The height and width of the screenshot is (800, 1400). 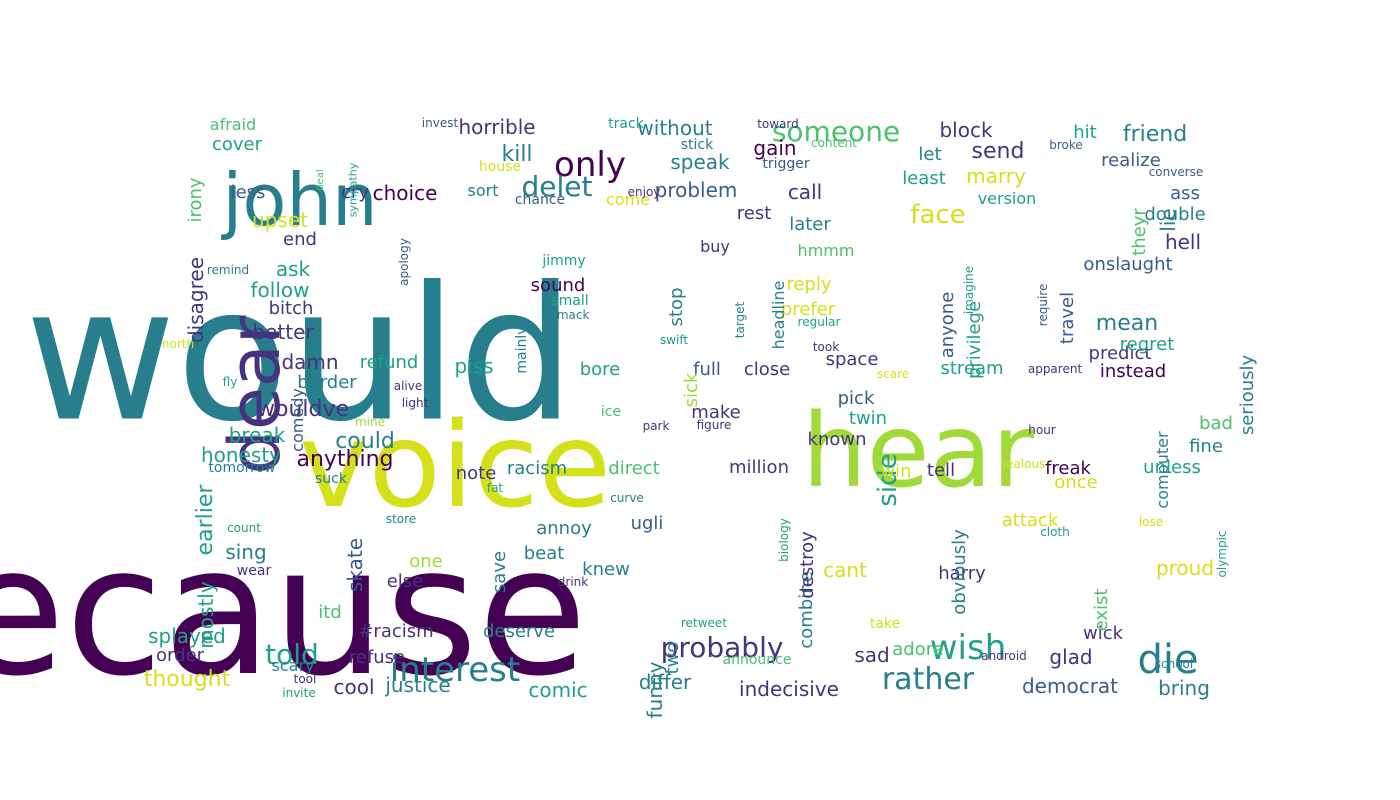 What do you see at coordinates (1055, 532) in the screenshot?
I see `cloud-word: cloth` at bounding box center [1055, 532].